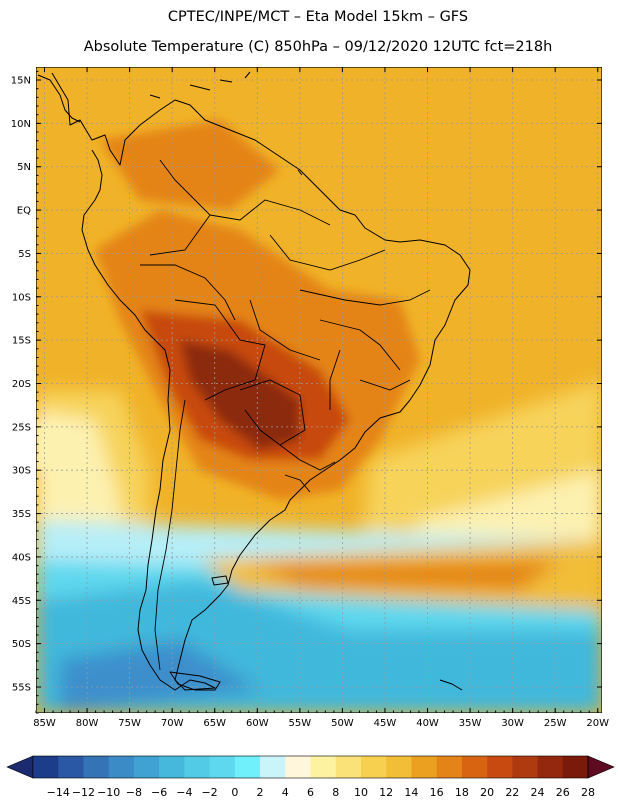 This screenshot has width=618, height=800. Describe the element at coordinates (427, 723) in the screenshot. I see `lon-tick-label: 40W` at that location.